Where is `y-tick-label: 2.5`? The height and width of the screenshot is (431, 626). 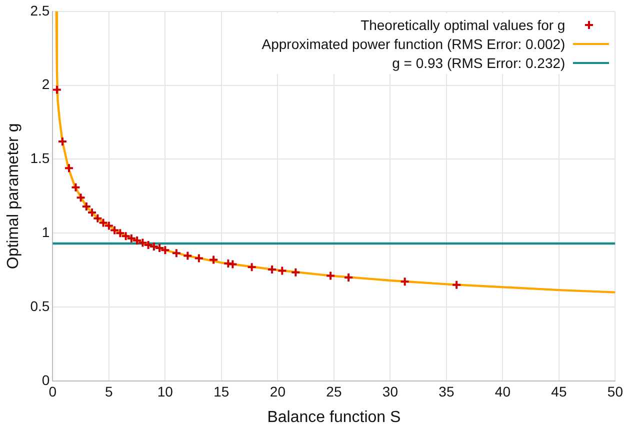 y-tick-label: 2.5 is located at coordinates (40, 10).